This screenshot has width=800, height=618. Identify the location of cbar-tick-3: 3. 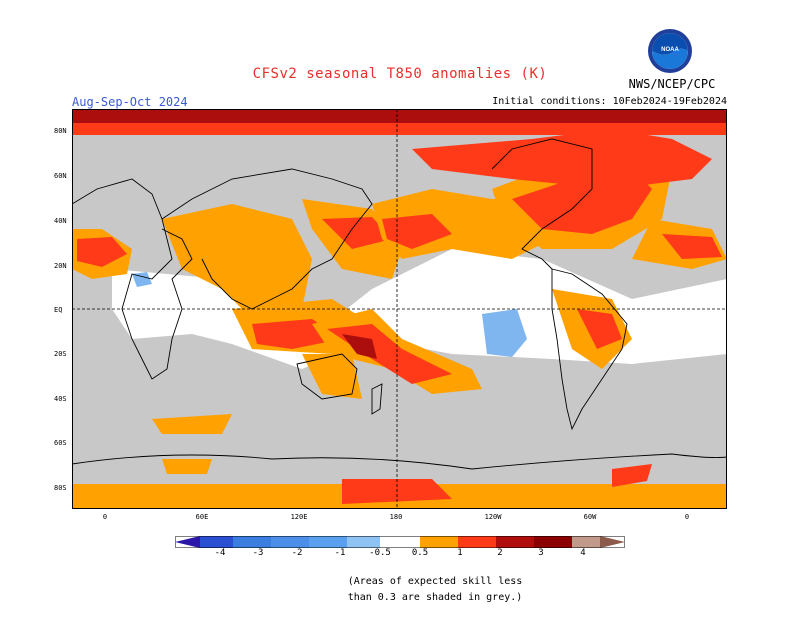
(541, 553).